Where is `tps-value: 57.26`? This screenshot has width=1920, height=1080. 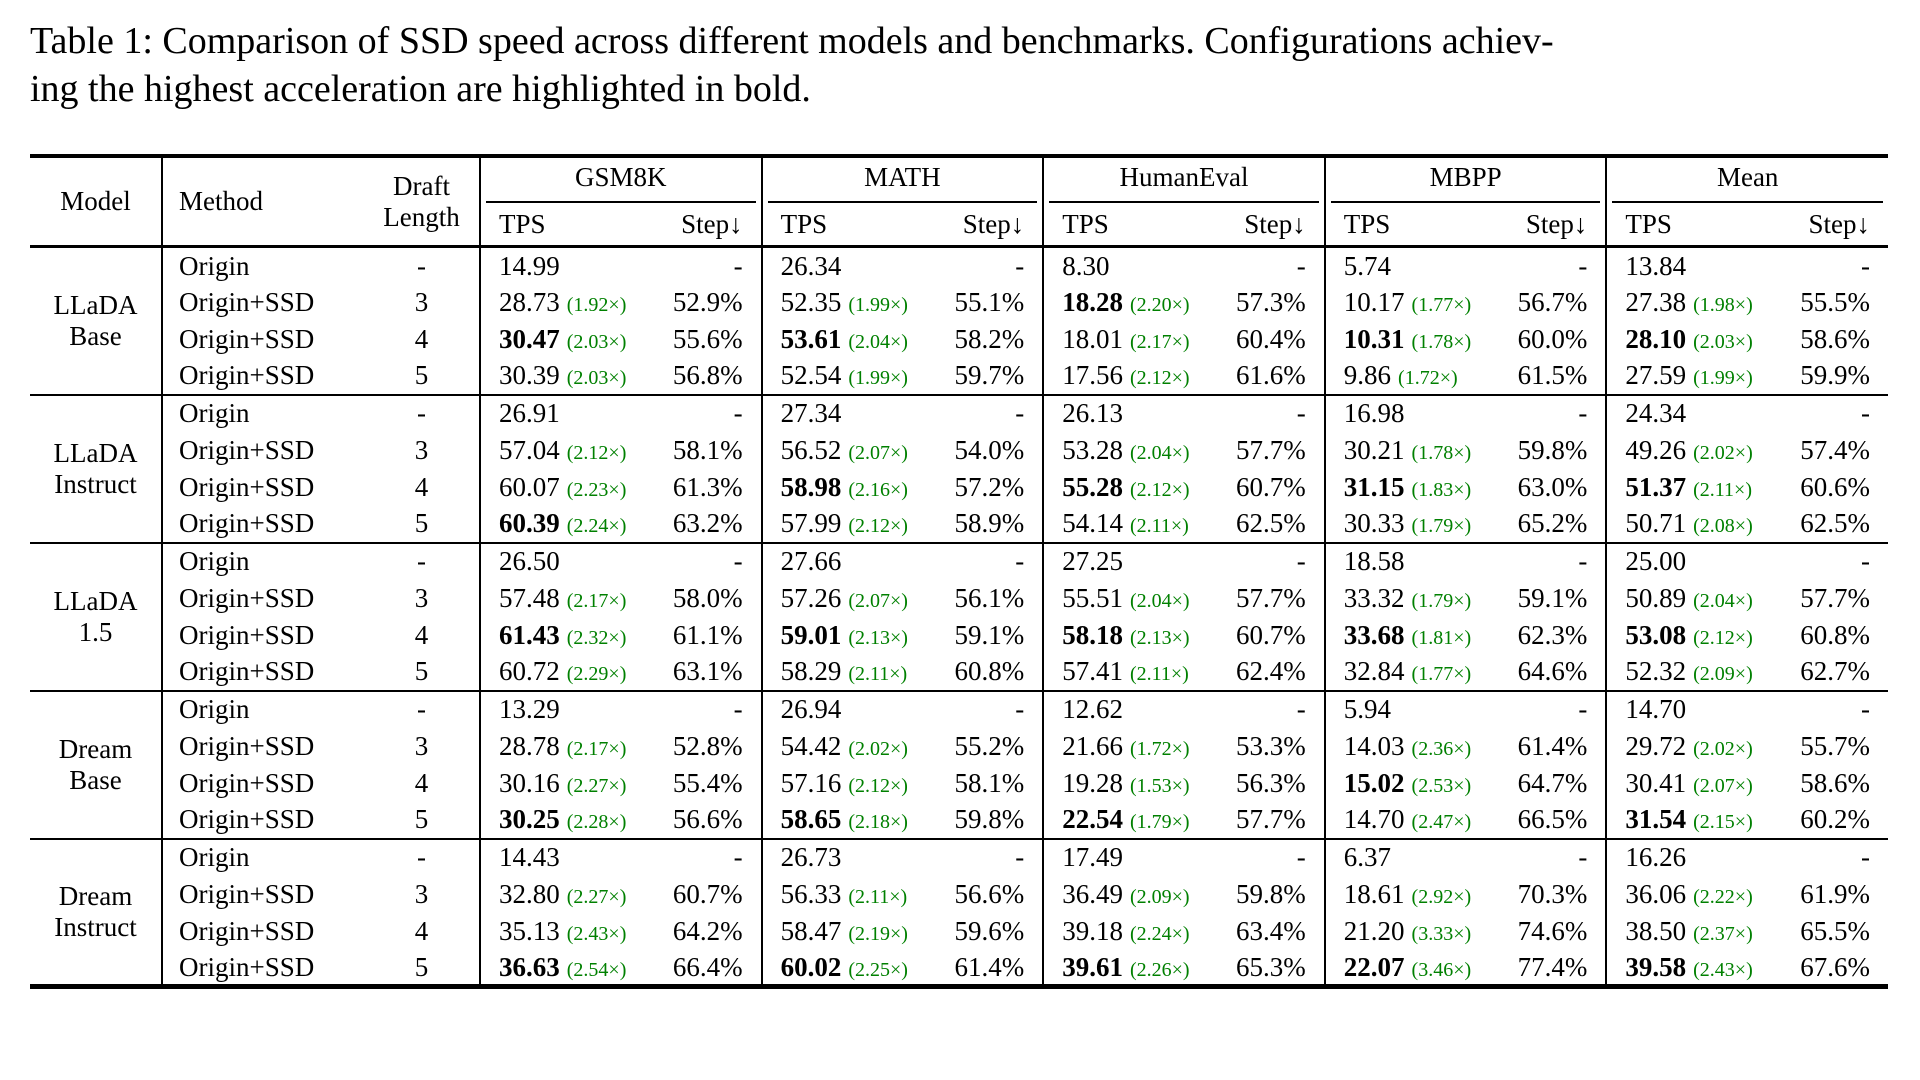
tps-value: 57.26 is located at coordinates (811, 597).